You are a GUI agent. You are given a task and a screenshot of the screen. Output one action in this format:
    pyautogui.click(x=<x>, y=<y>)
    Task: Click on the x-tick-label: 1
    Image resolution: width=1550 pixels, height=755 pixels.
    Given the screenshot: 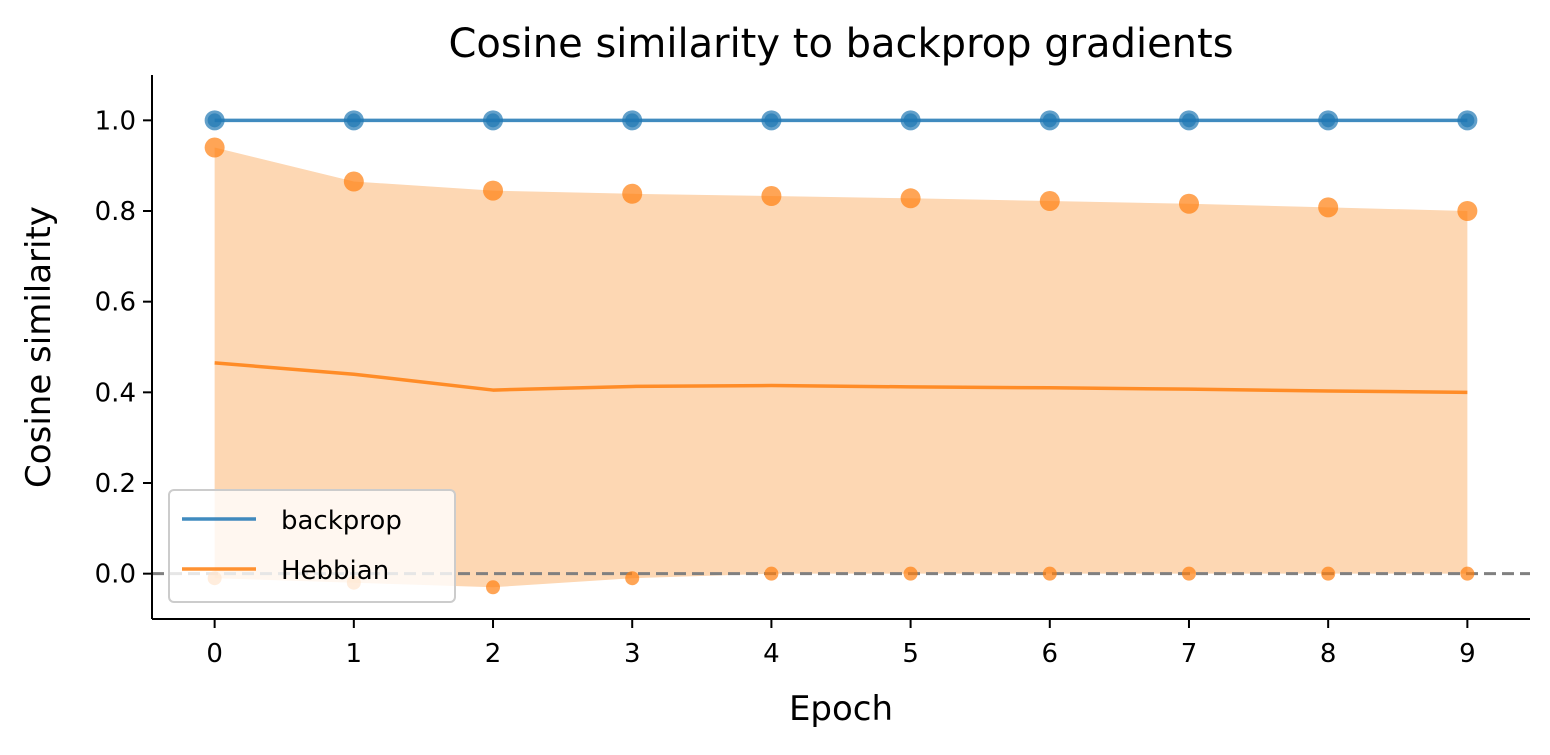 What is the action you would take?
    pyautogui.click(x=354, y=654)
    